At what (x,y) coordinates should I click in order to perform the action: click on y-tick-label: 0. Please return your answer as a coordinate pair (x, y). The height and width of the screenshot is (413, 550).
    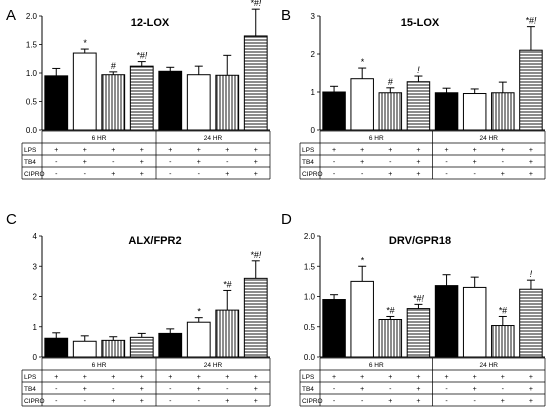
    Looking at the image, I should click on (35, 357).